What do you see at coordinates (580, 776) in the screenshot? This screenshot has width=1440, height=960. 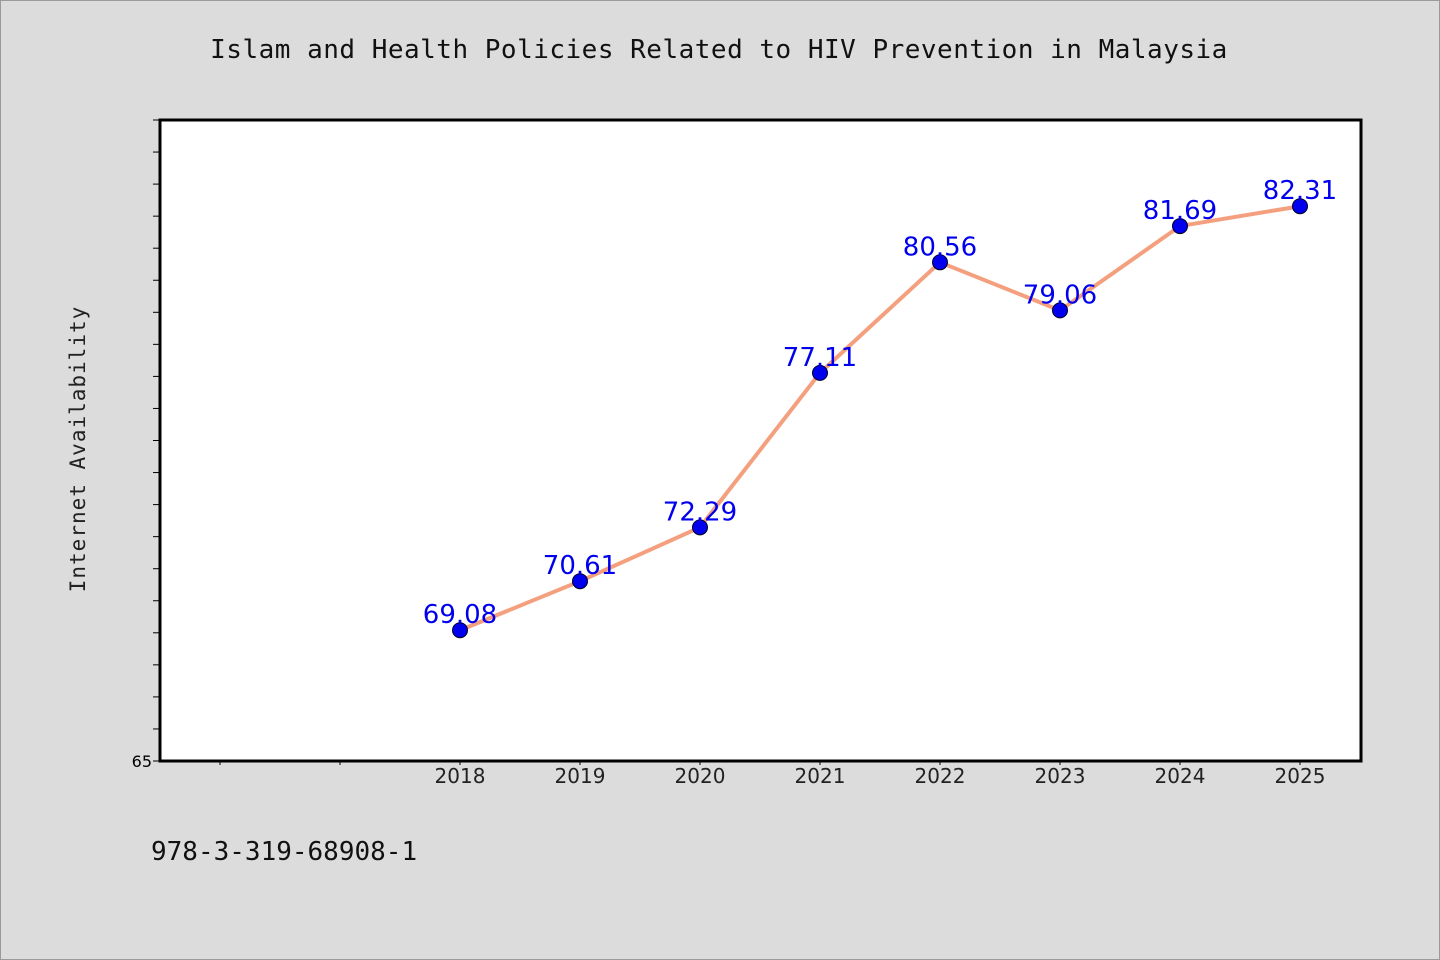 I see `x-tick-label: 2019` at bounding box center [580, 776].